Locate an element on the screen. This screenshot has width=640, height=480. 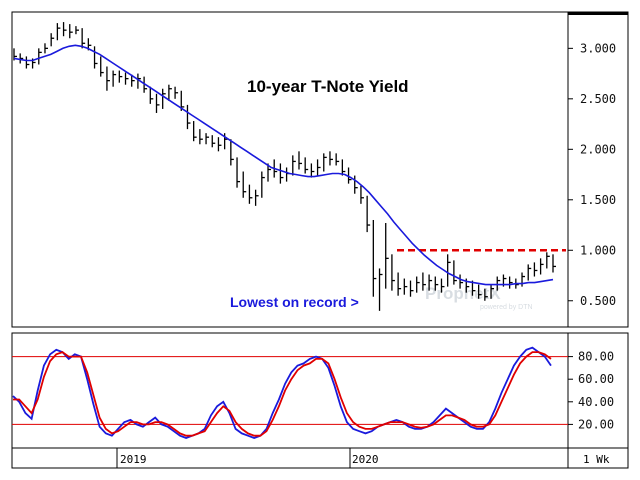
time-axis is located at coordinates (320, 458).